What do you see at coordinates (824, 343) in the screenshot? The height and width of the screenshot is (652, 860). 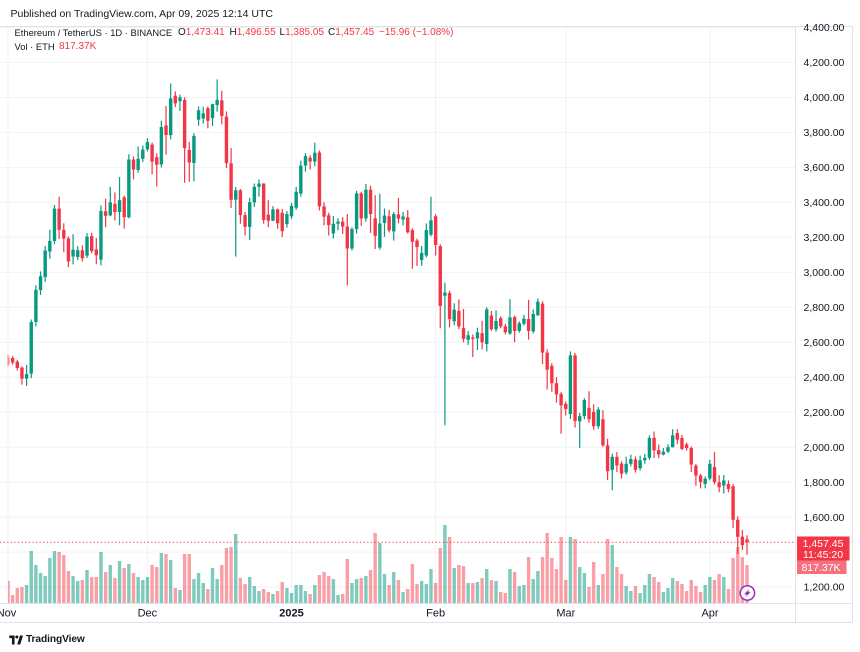 I see `svg-text: 2,600.00` at bounding box center [824, 343].